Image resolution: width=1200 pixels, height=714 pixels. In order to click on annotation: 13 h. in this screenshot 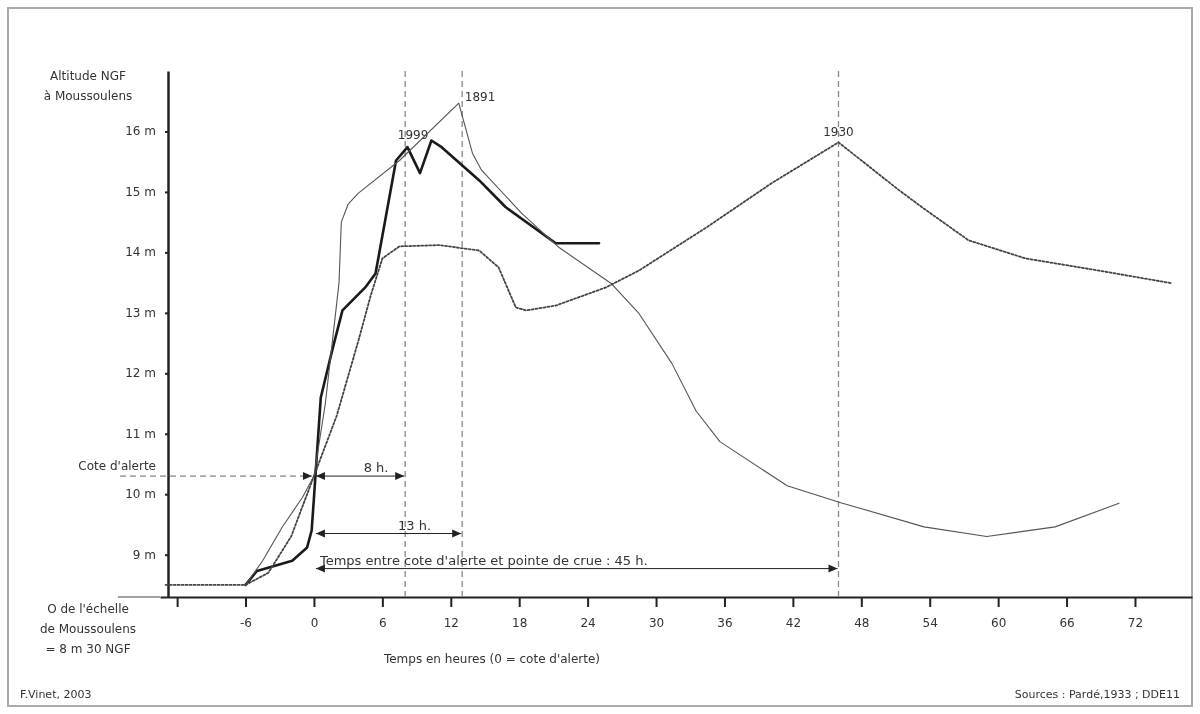, I will do `click(415, 525)`.